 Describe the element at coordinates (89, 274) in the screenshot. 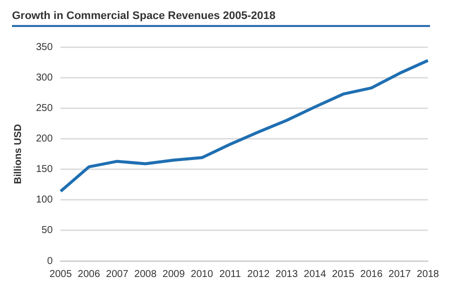

I see `x-tick-label: 2006` at that location.